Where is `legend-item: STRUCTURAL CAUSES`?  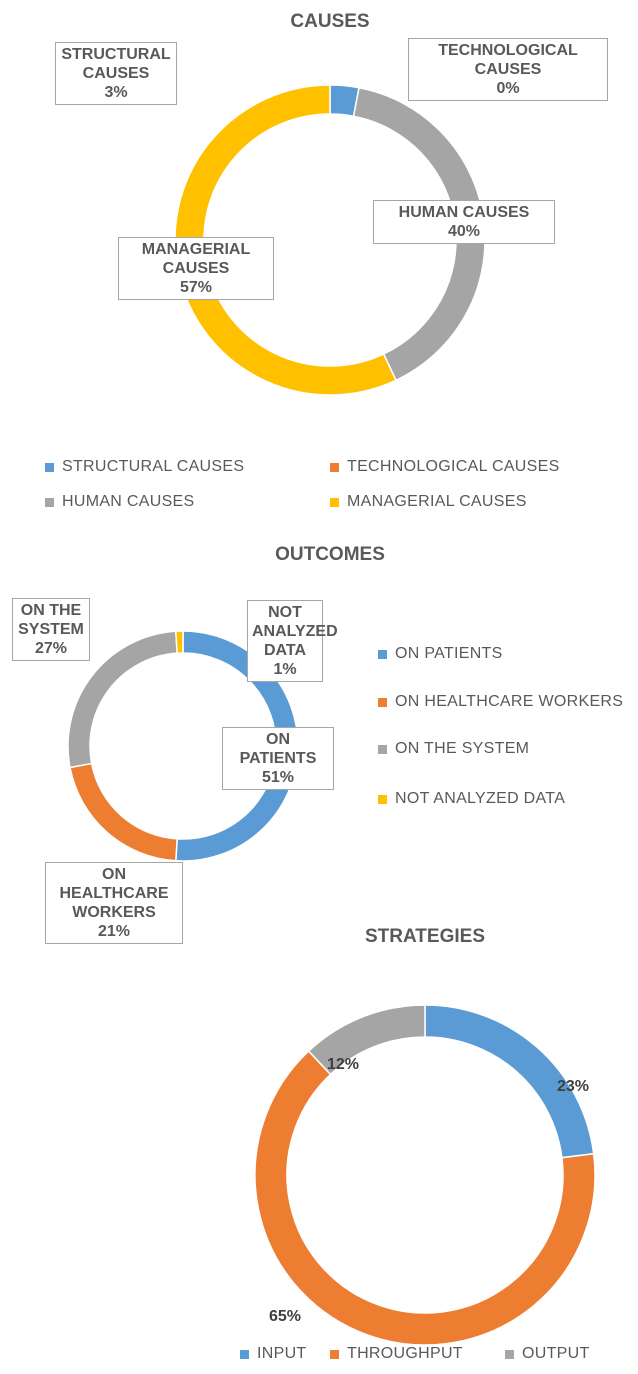
legend-item: STRUCTURAL CAUSES is located at coordinates (144, 467).